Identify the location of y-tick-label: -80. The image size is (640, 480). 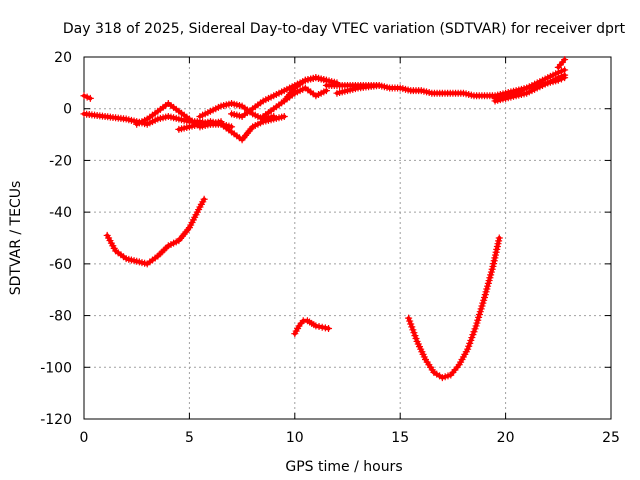
(60, 317).